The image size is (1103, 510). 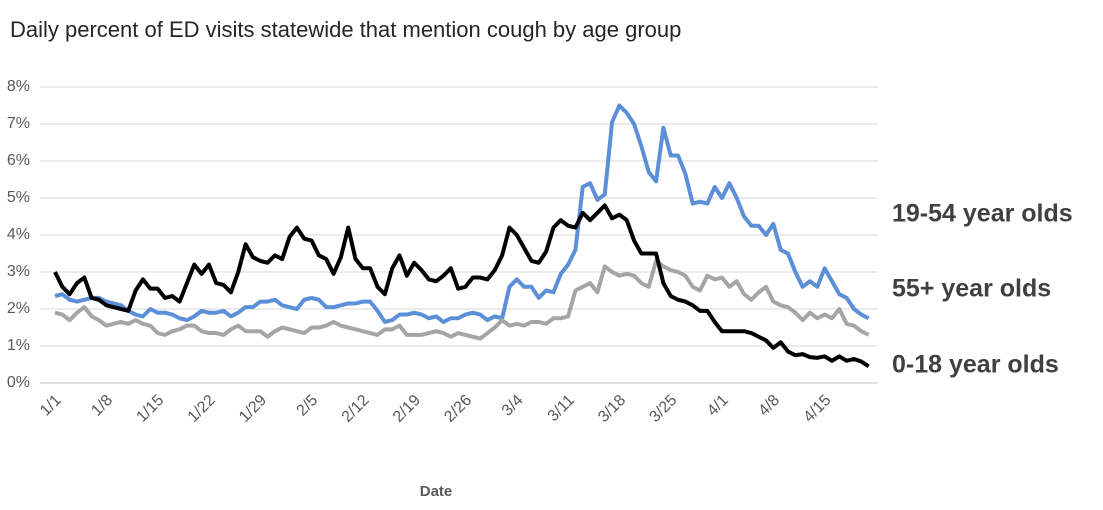 What do you see at coordinates (718, 406) in the screenshot?
I see `x-tick-label: 4/1` at bounding box center [718, 406].